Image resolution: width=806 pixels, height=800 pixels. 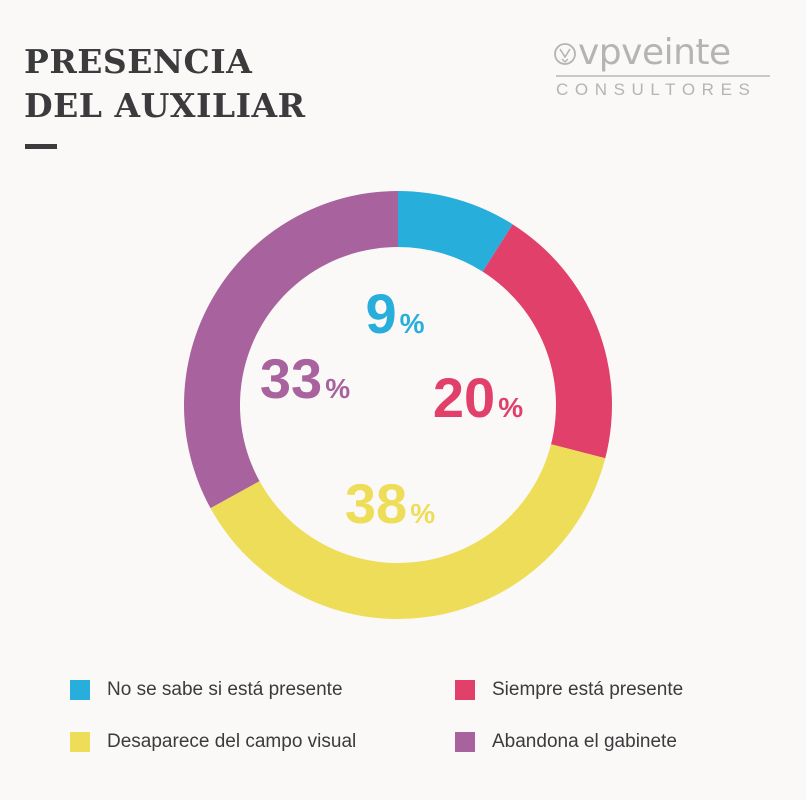 What do you see at coordinates (225, 689) in the screenshot?
I see `legend-label: No se sabe si está presente` at bounding box center [225, 689].